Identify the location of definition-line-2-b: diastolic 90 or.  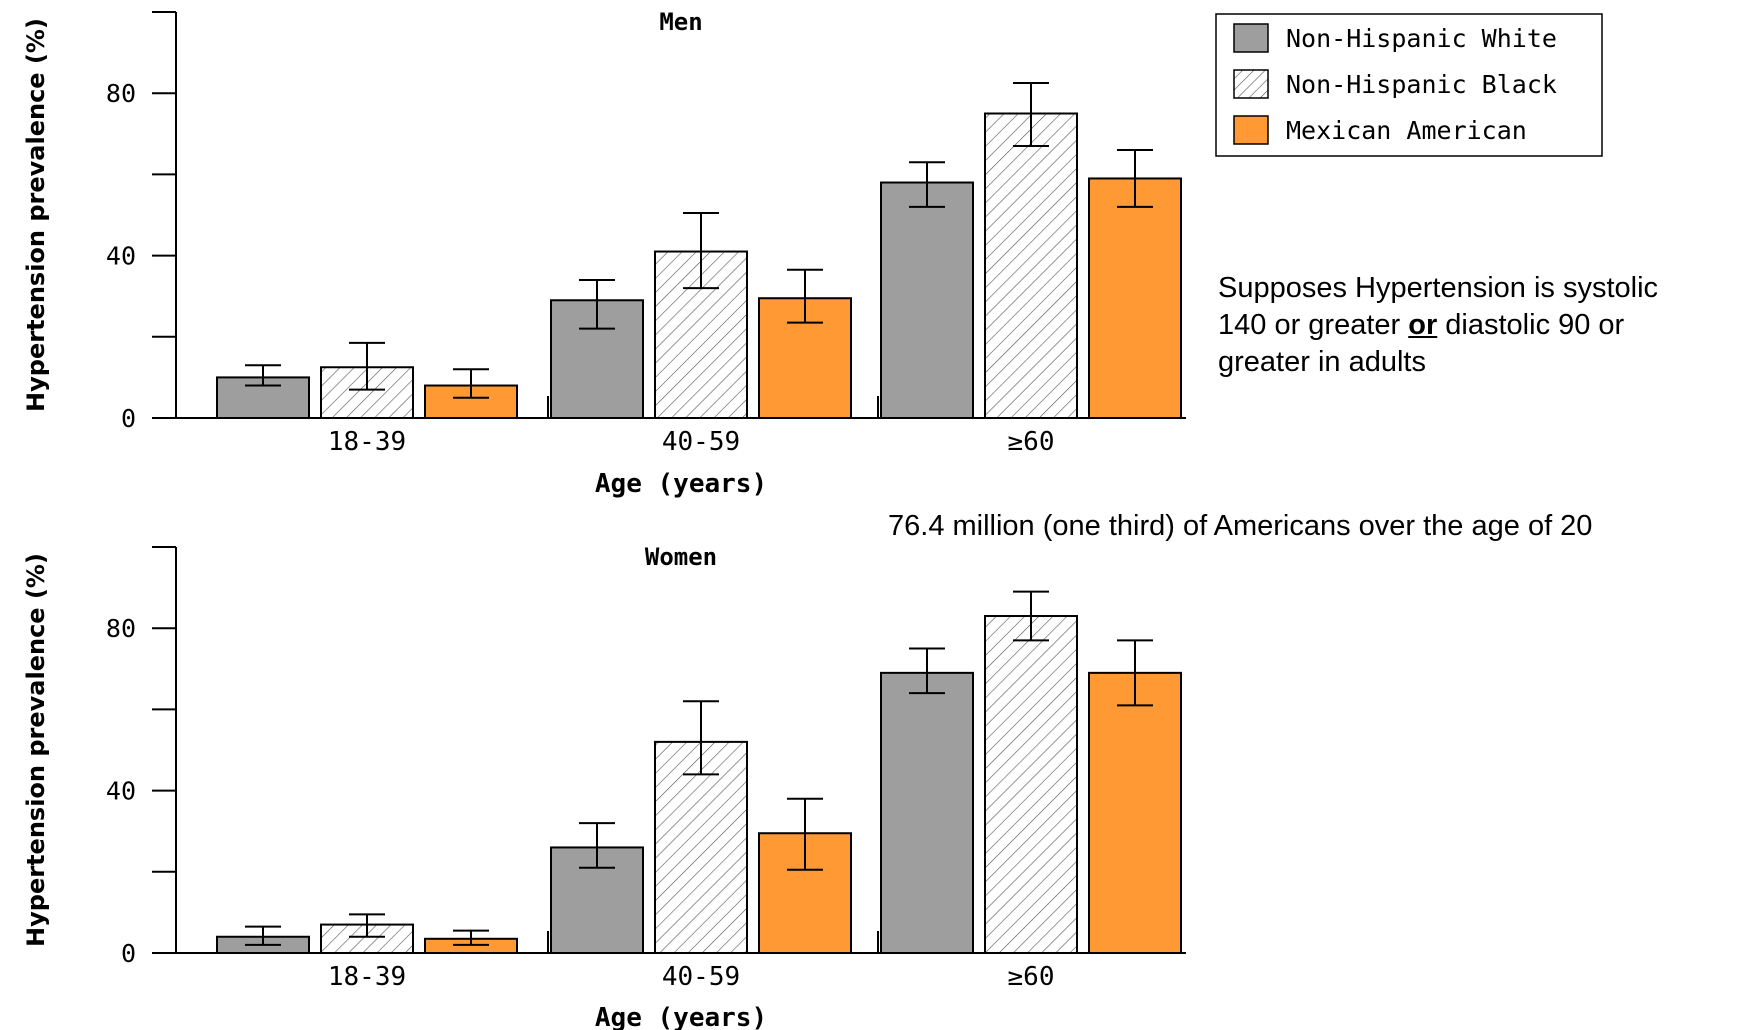
(1531, 325).